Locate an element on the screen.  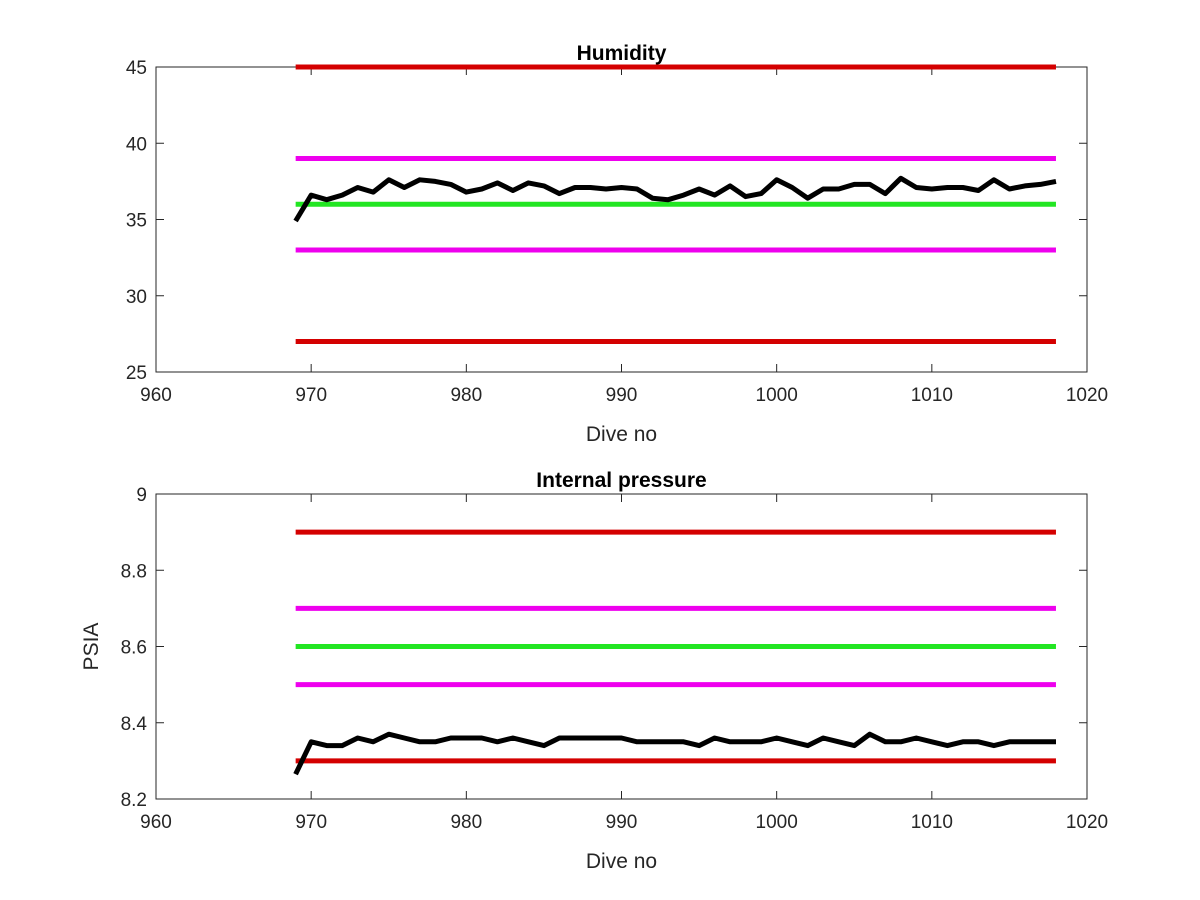
chart-title: Internal pressure is located at coordinates (621, 480).